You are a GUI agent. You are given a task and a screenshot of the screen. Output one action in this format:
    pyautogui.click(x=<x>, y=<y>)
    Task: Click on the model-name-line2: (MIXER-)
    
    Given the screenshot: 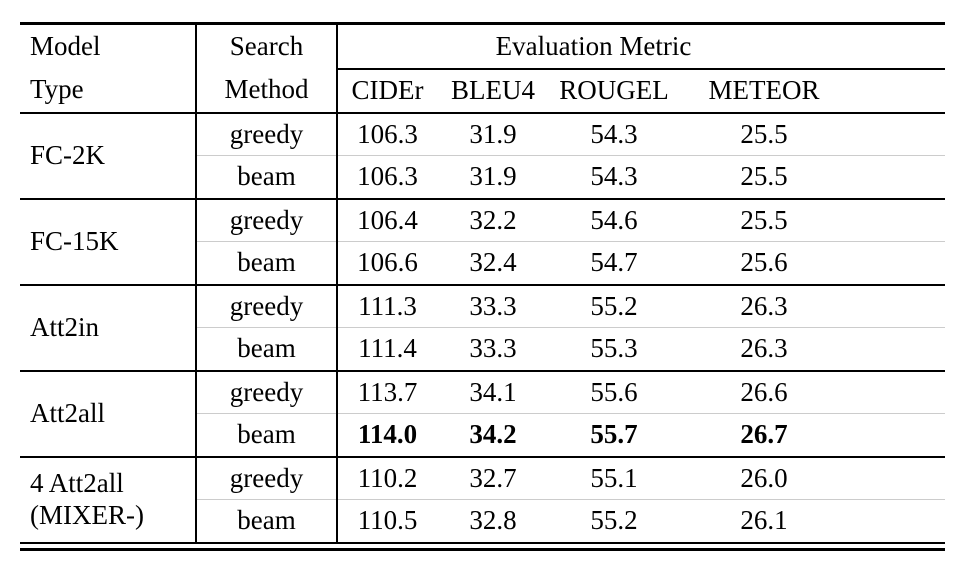 What is the action you would take?
    pyautogui.click(x=87, y=514)
    